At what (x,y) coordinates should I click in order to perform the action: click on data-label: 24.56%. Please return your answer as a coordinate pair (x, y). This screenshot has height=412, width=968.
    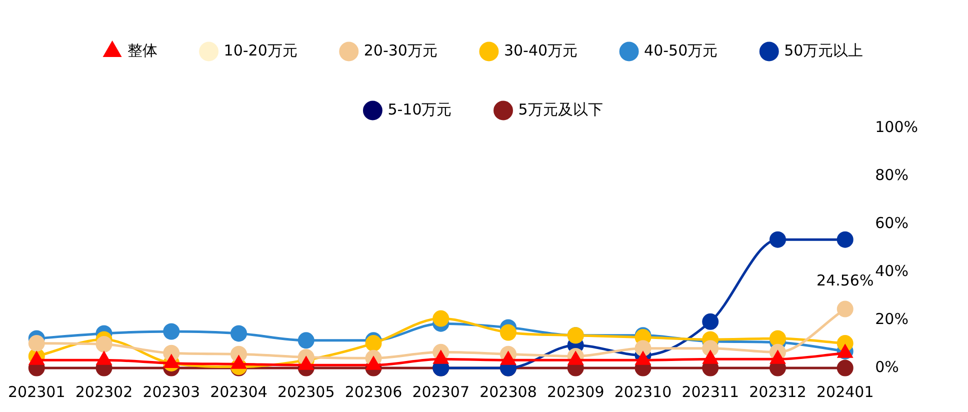
    Looking at the image, I should click on (845, 280).